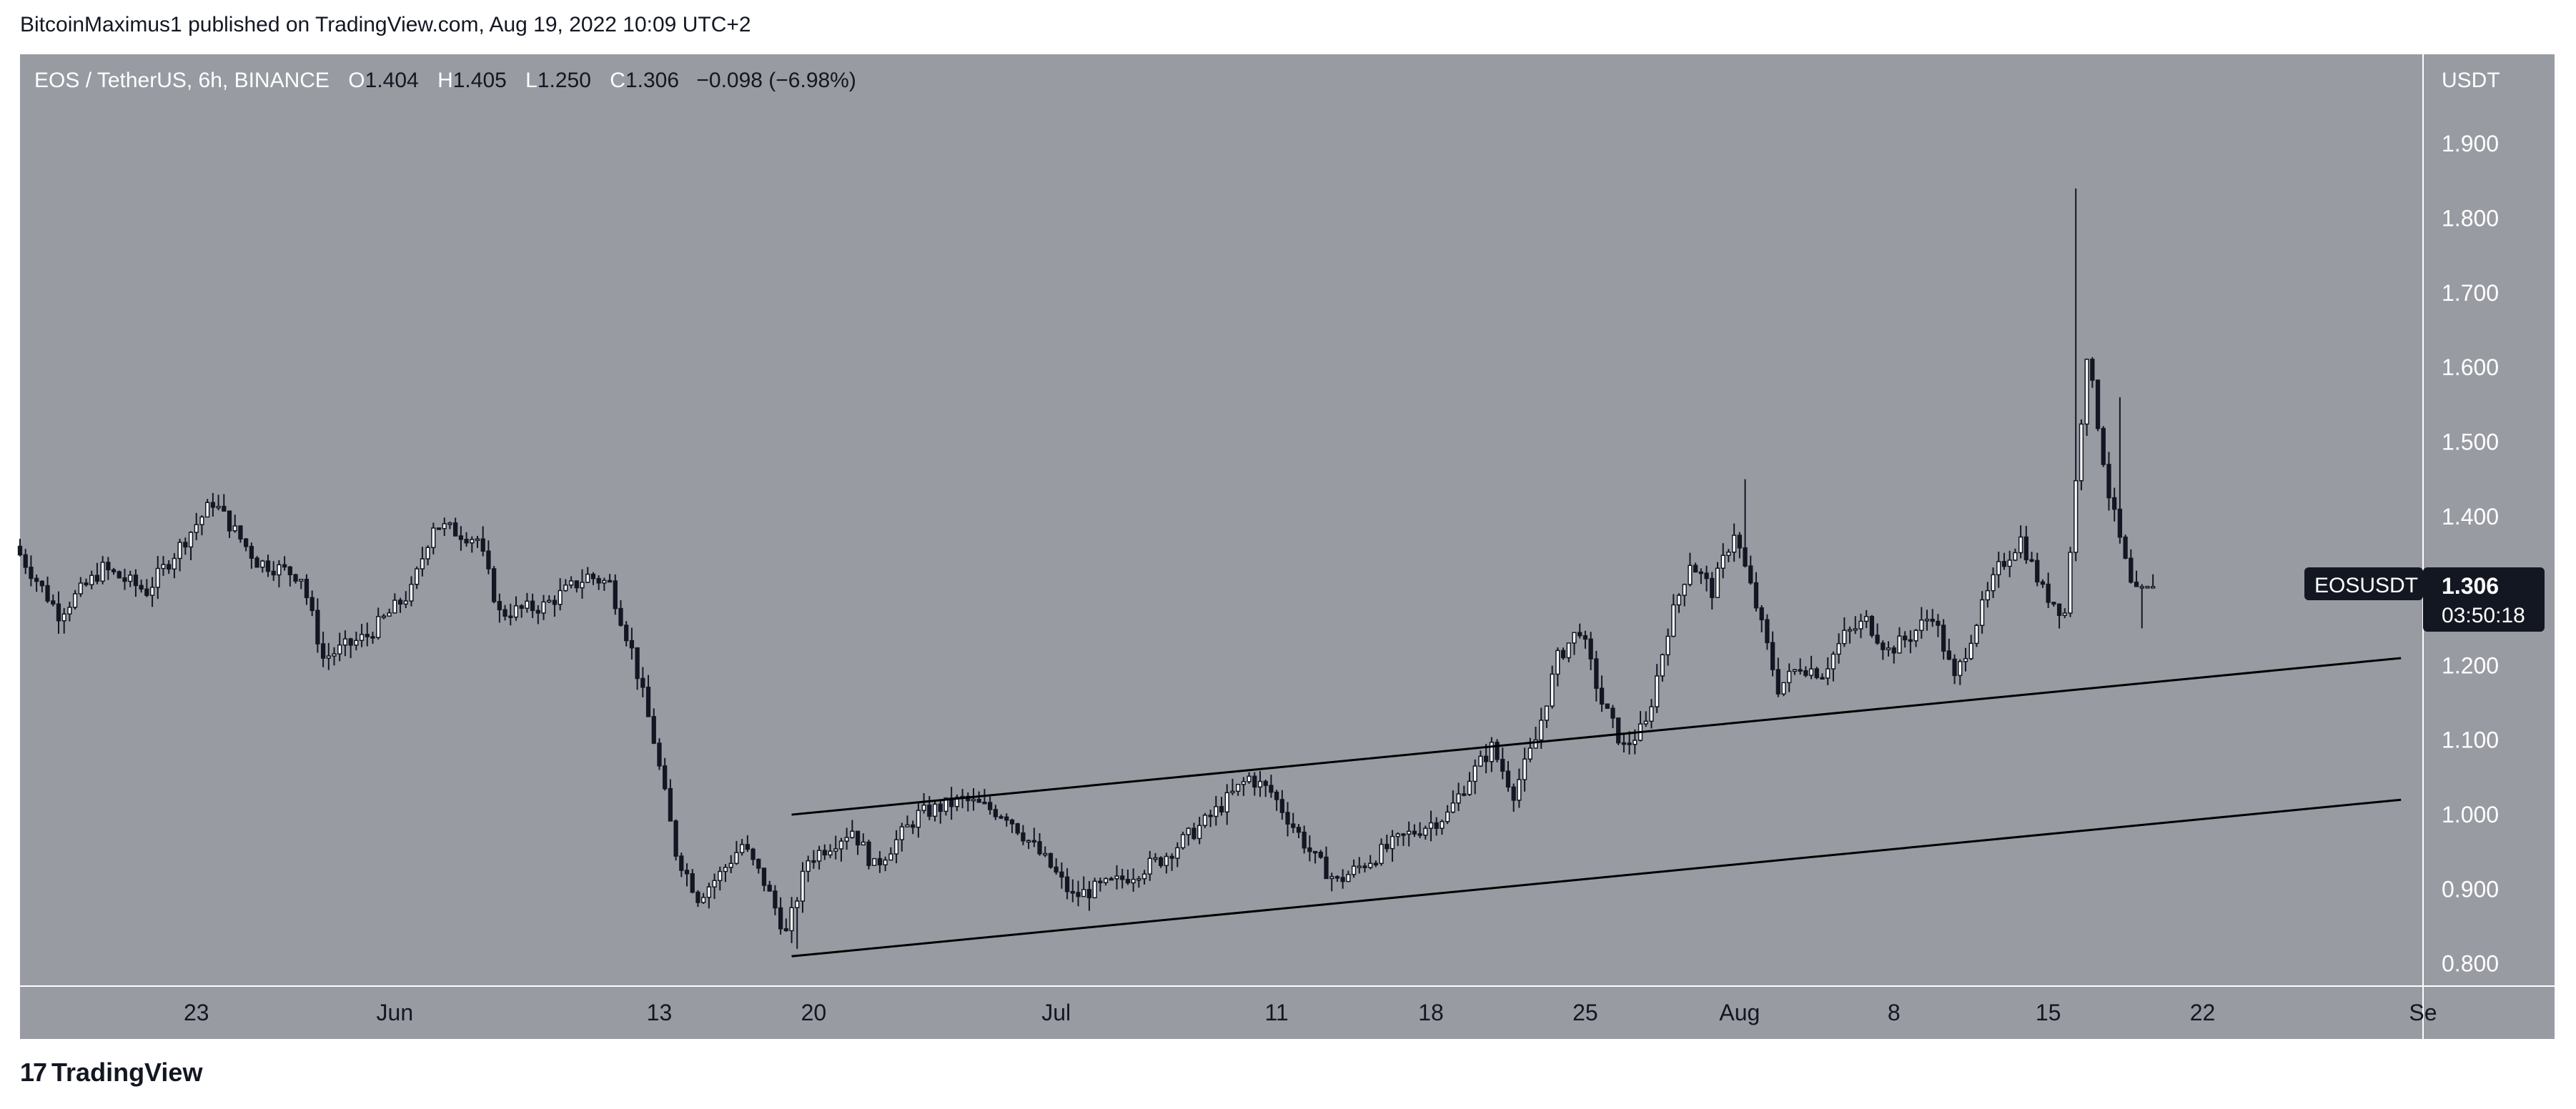  Describe the element at coordinates (2470, 586) in the screenshot. I see `price-tag-value: 1.306` at that location.